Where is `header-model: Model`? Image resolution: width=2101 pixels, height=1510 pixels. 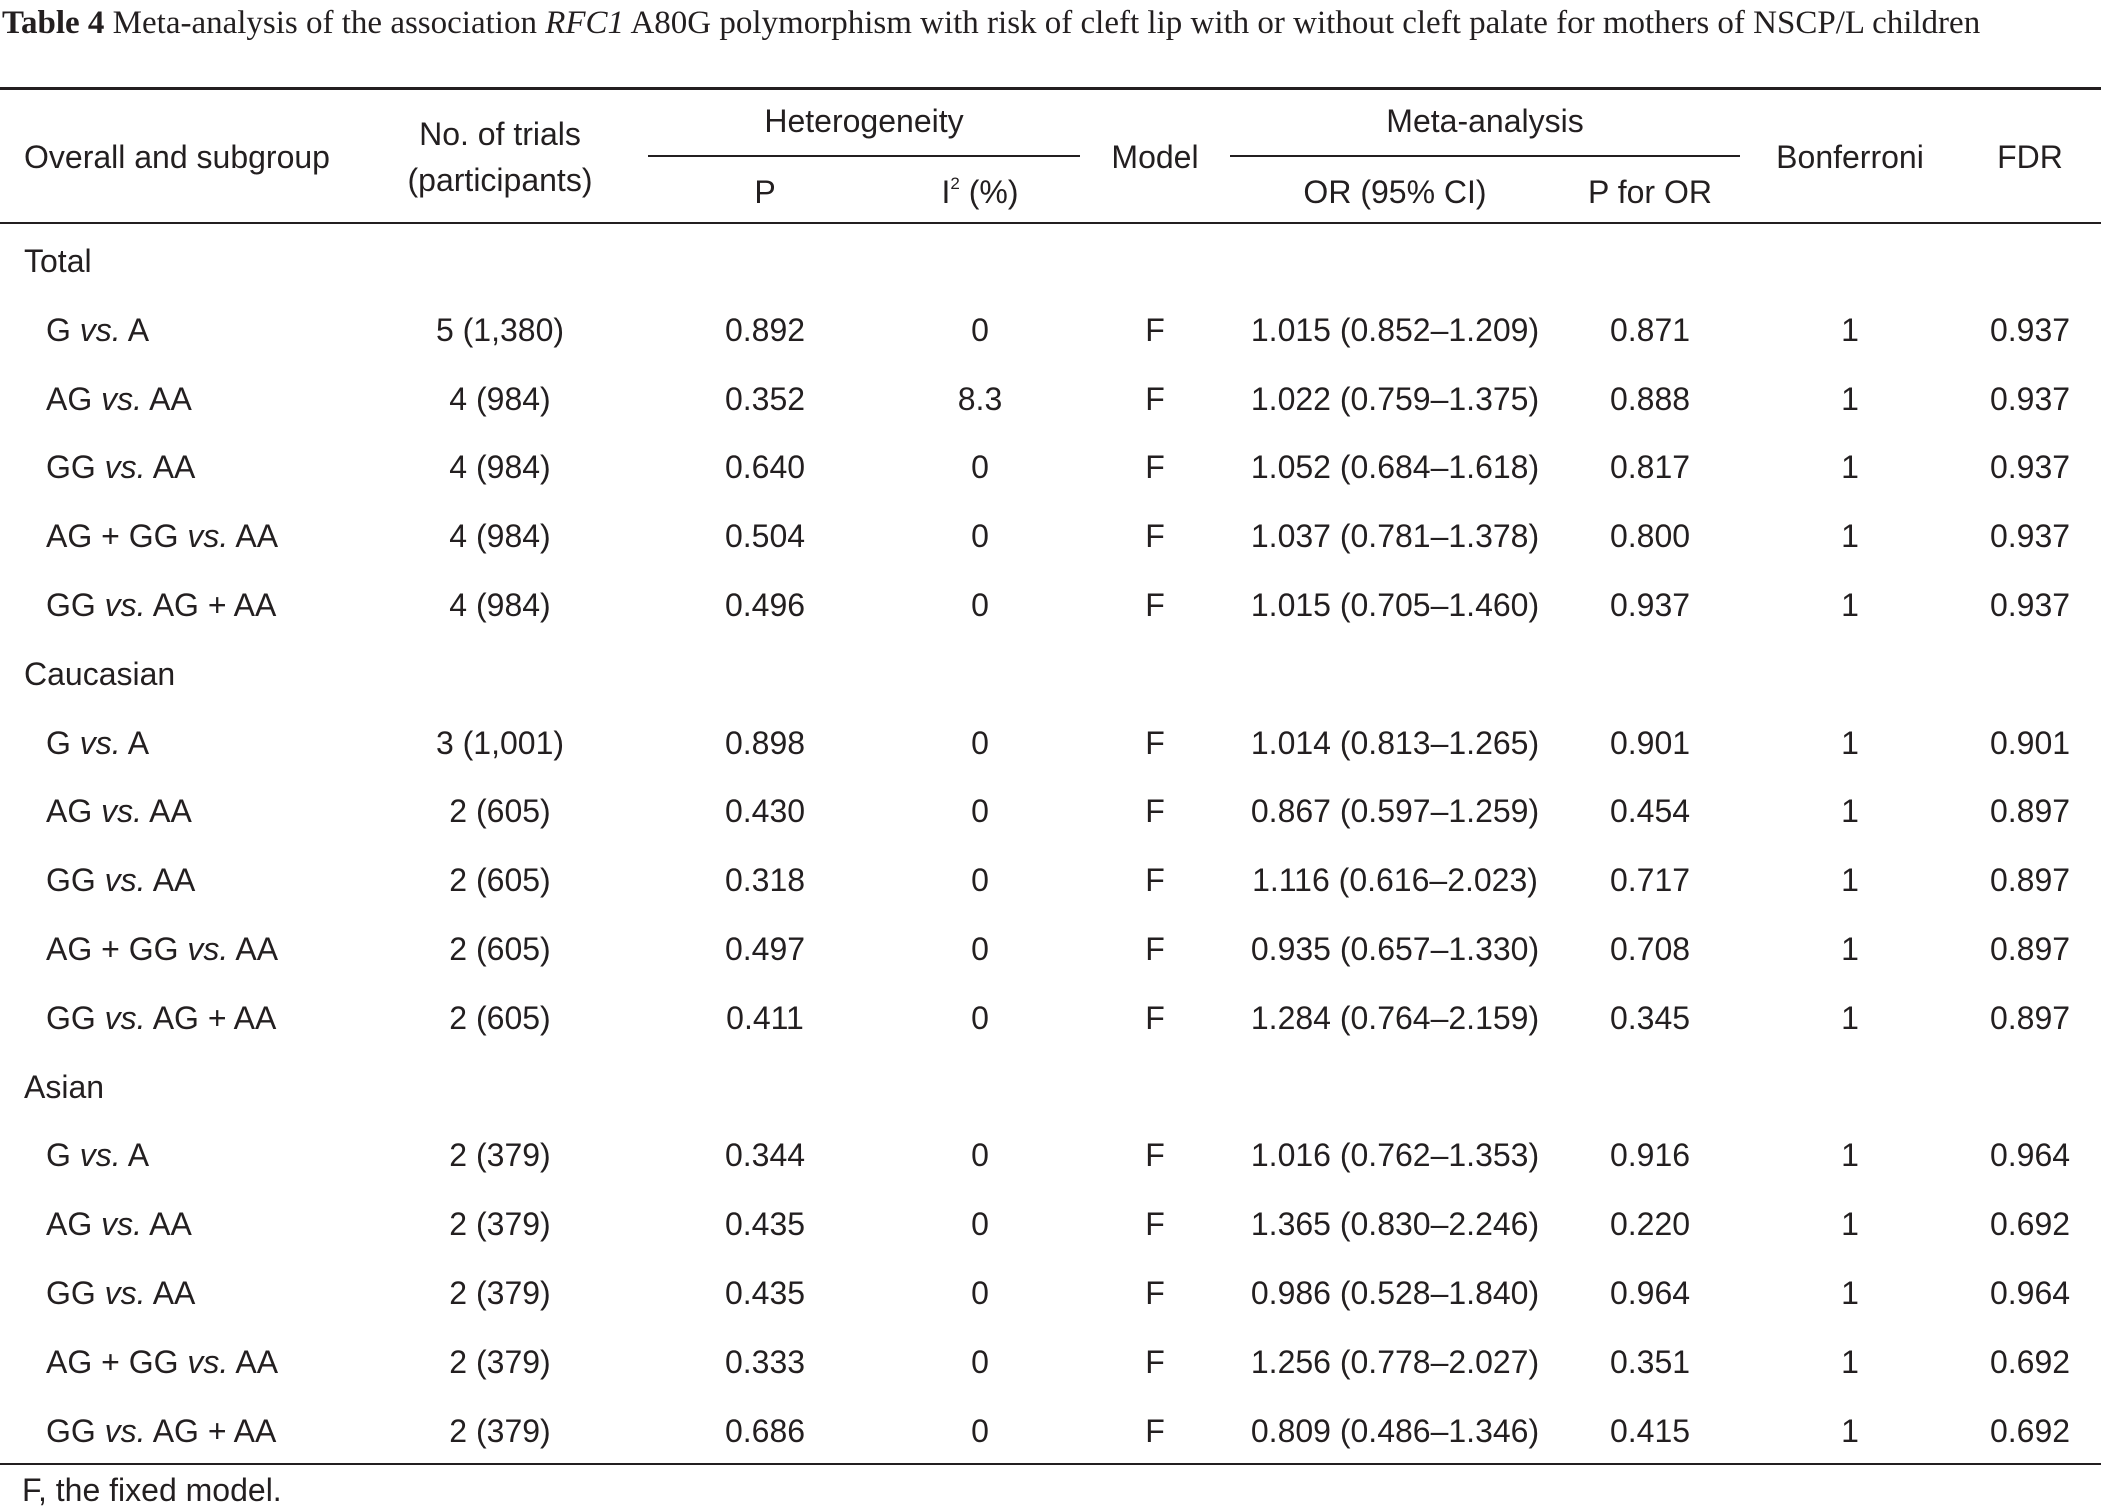 header-model: Model is located at coordinates (1155, 157).